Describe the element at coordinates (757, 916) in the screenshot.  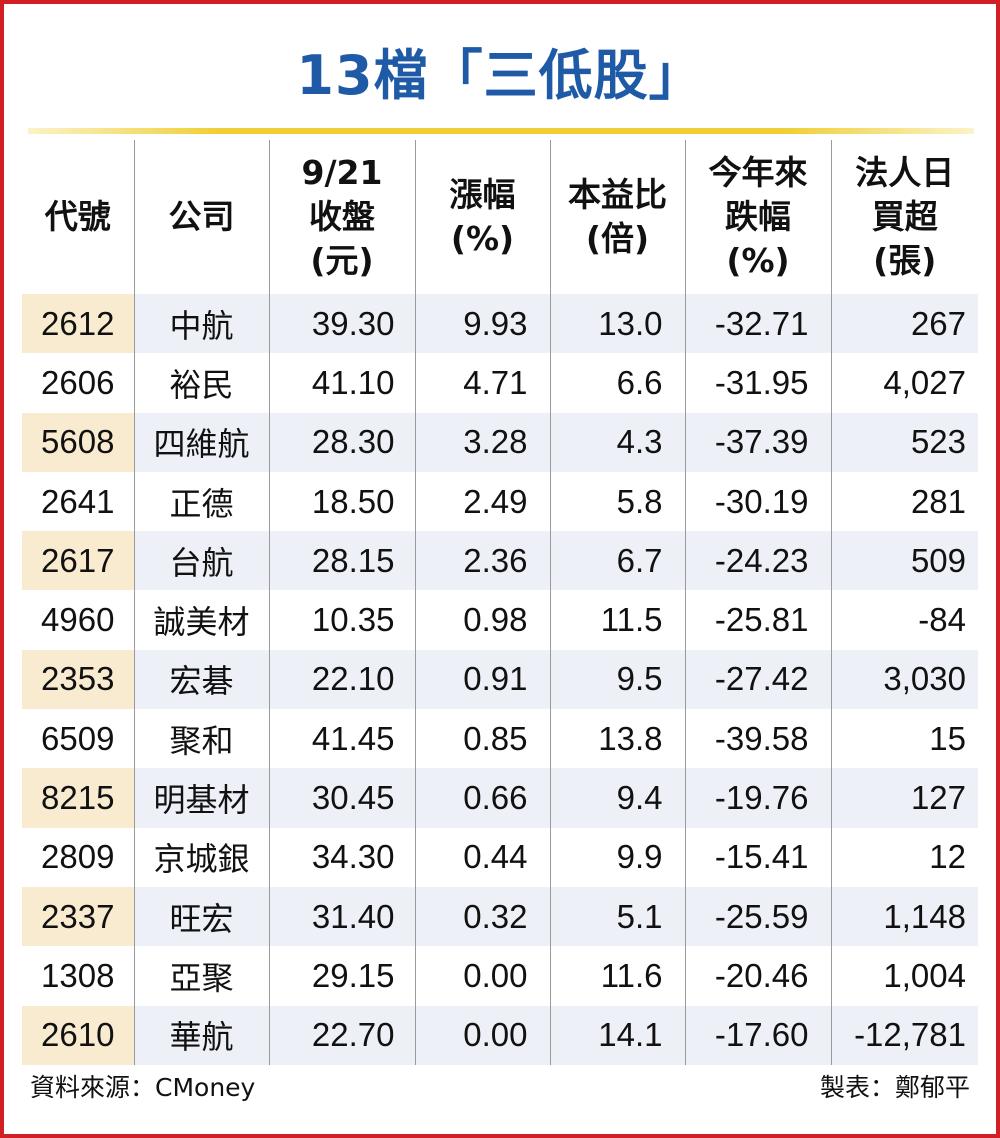
I see `cell-ytd-drop: -25.59` at that location.